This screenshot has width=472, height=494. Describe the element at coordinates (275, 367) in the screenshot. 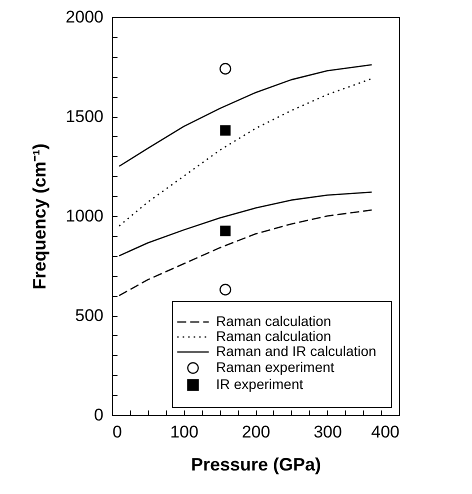

I see `legend-label: Raman experiment` at that location.